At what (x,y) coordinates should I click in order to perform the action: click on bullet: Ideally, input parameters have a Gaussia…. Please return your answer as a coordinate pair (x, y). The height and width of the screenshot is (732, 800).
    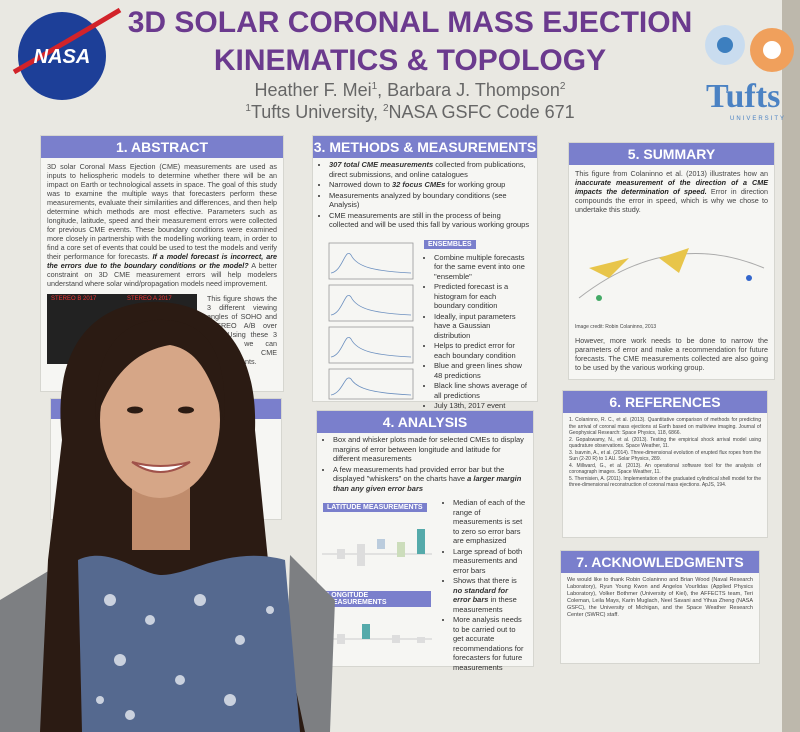
    Looking at the image, I should click on (480, 326).